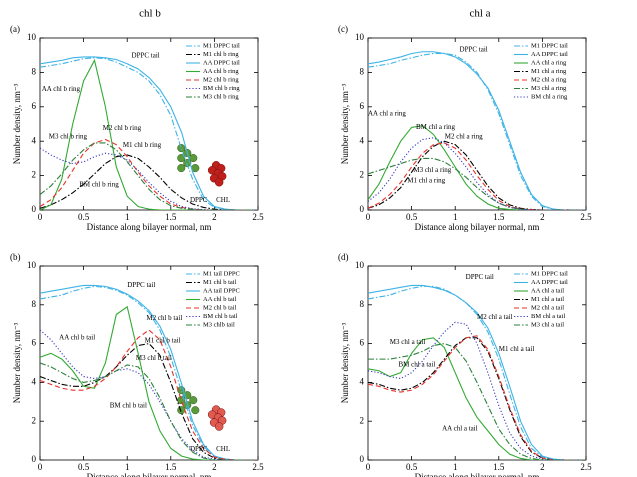 This screenshot has width=637, height=477. Describe the element at coordinates (221, 290) in the screenshot. I see `legend-label: AA tail DPPC` at that location.